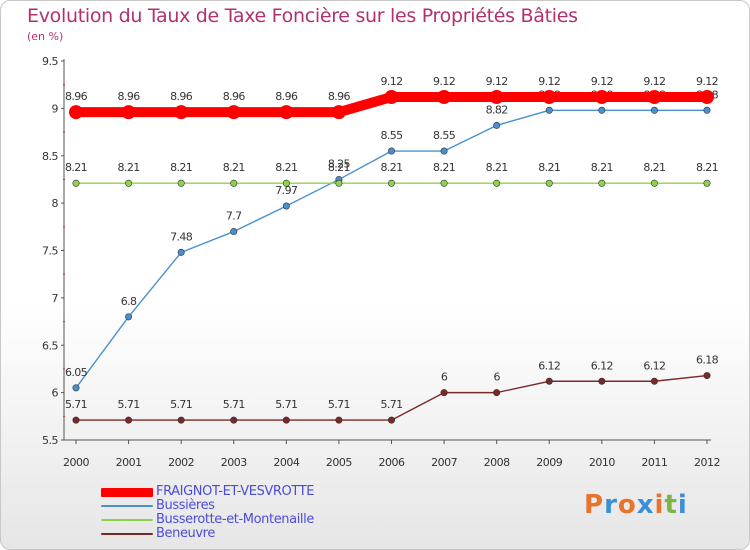 The height and width of the screenshot is (550, 750). I want to click on legend-label: Busserotte-et-Montenaille, so click(235, 519).